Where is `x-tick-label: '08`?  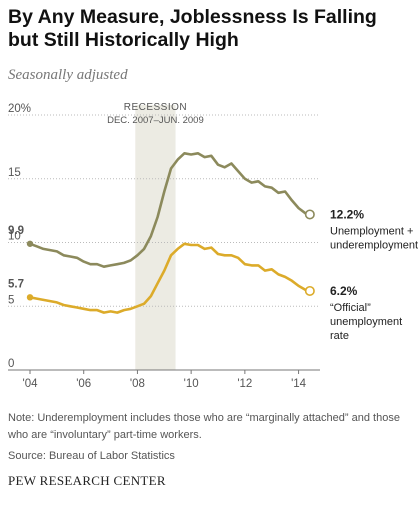
x-tick-label: '08 is located at coordinates (137, 384).